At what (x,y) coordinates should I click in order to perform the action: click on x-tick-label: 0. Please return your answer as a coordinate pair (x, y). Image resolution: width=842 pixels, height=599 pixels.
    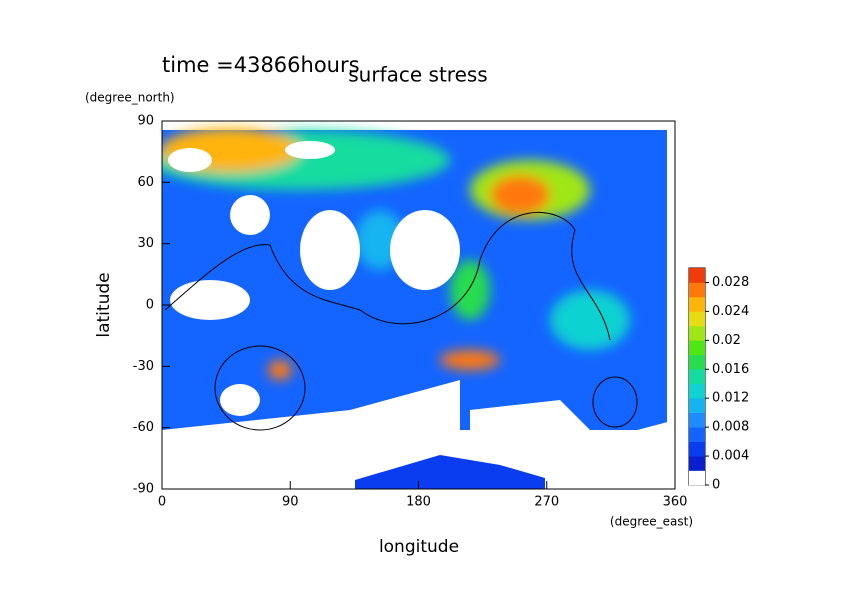
    Looking at the image, I should click on (162, 502).